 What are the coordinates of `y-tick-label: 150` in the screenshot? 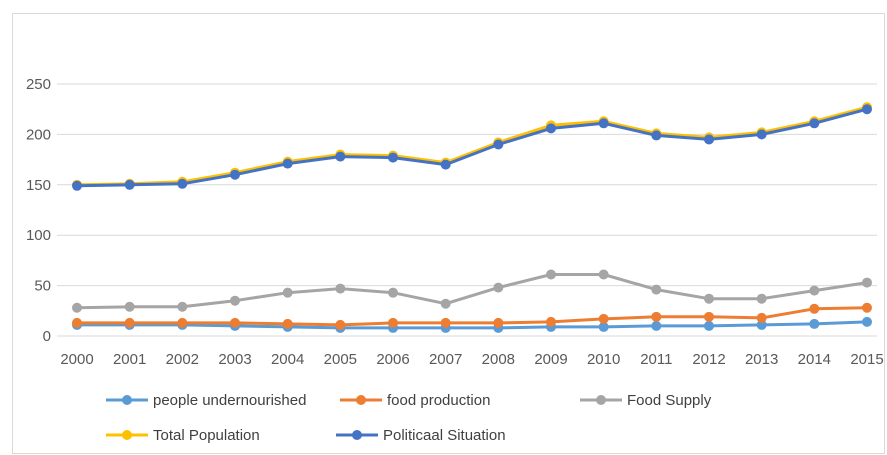 It's located at (38, 185).